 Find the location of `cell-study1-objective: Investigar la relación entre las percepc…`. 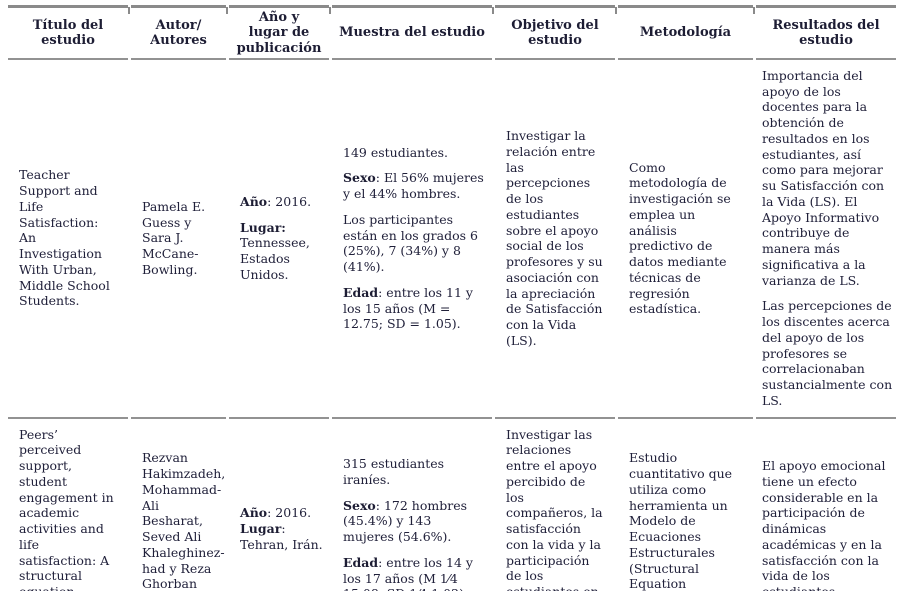

cell-study1-objective: Investigar la relación entre las percepc… is located at coordinates (555, 239).